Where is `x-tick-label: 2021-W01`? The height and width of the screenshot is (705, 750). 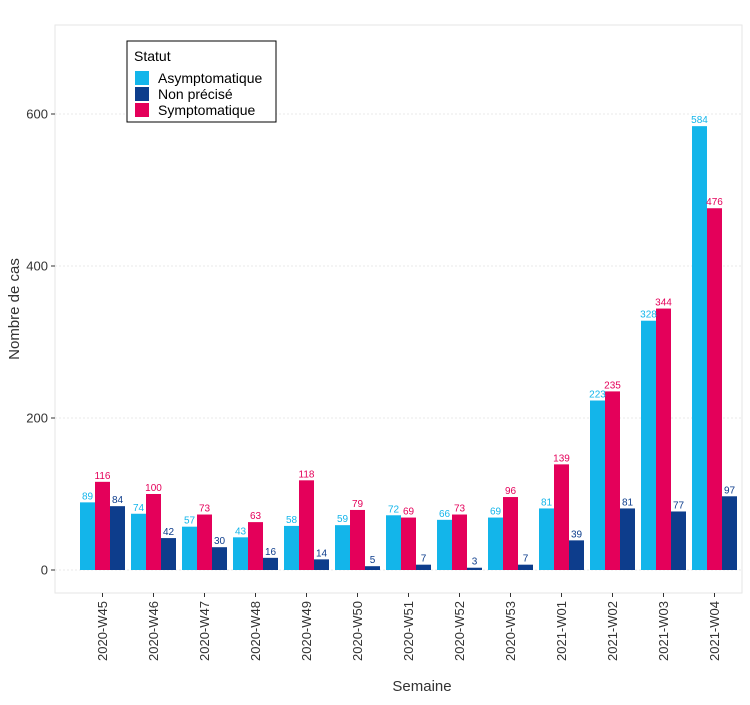
x-tick-label: 2021-W01 is located at coordinates (561, 631).